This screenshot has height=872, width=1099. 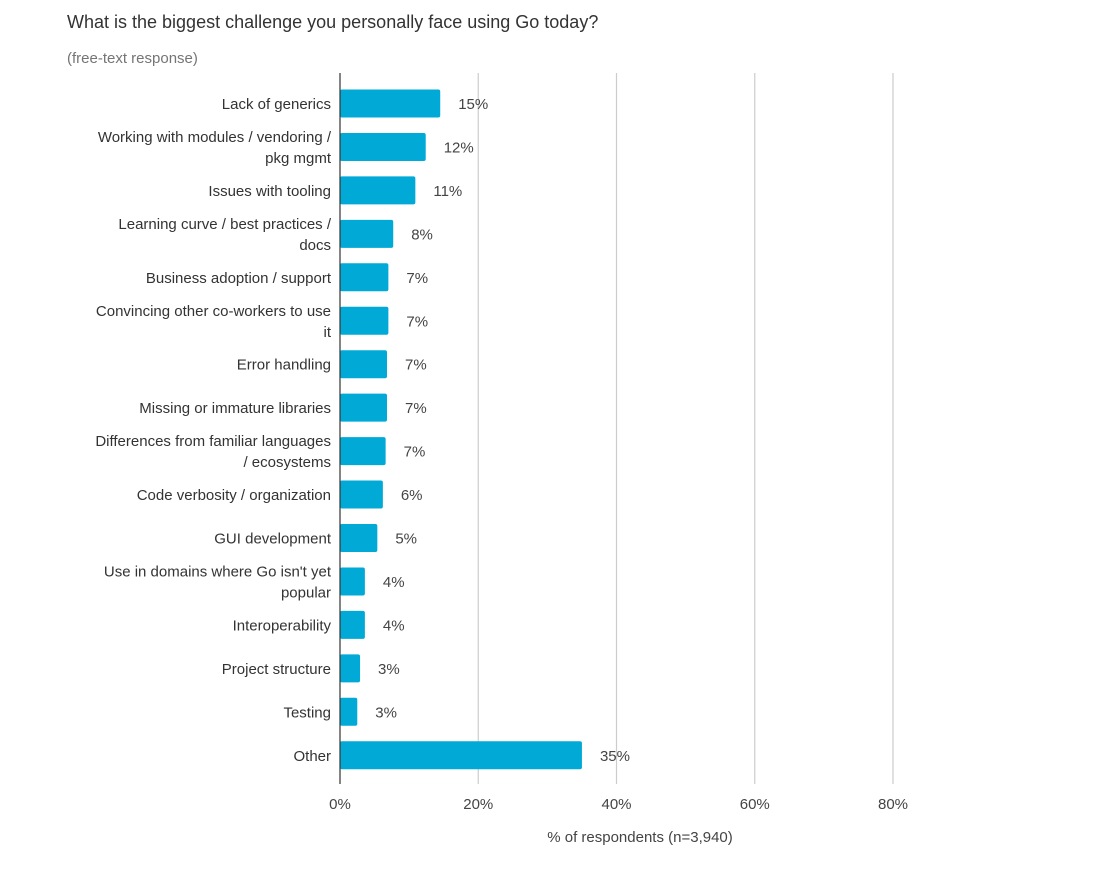 What do you see at coordinates (273, 539) in the screenshot?
I see `category-label: GUI development` at bounding box center [273, 539].